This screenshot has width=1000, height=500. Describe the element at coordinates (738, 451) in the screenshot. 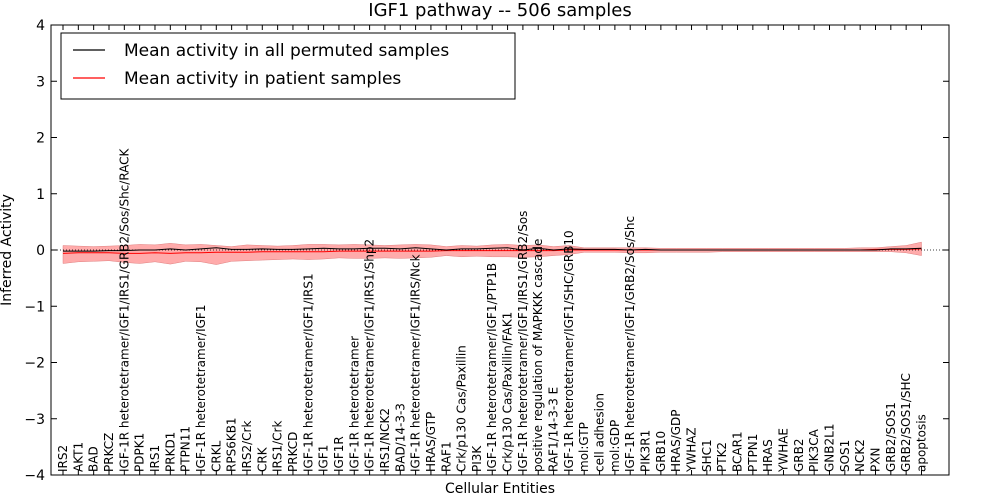

I see `x-tick-label: BCAR1` at that location.